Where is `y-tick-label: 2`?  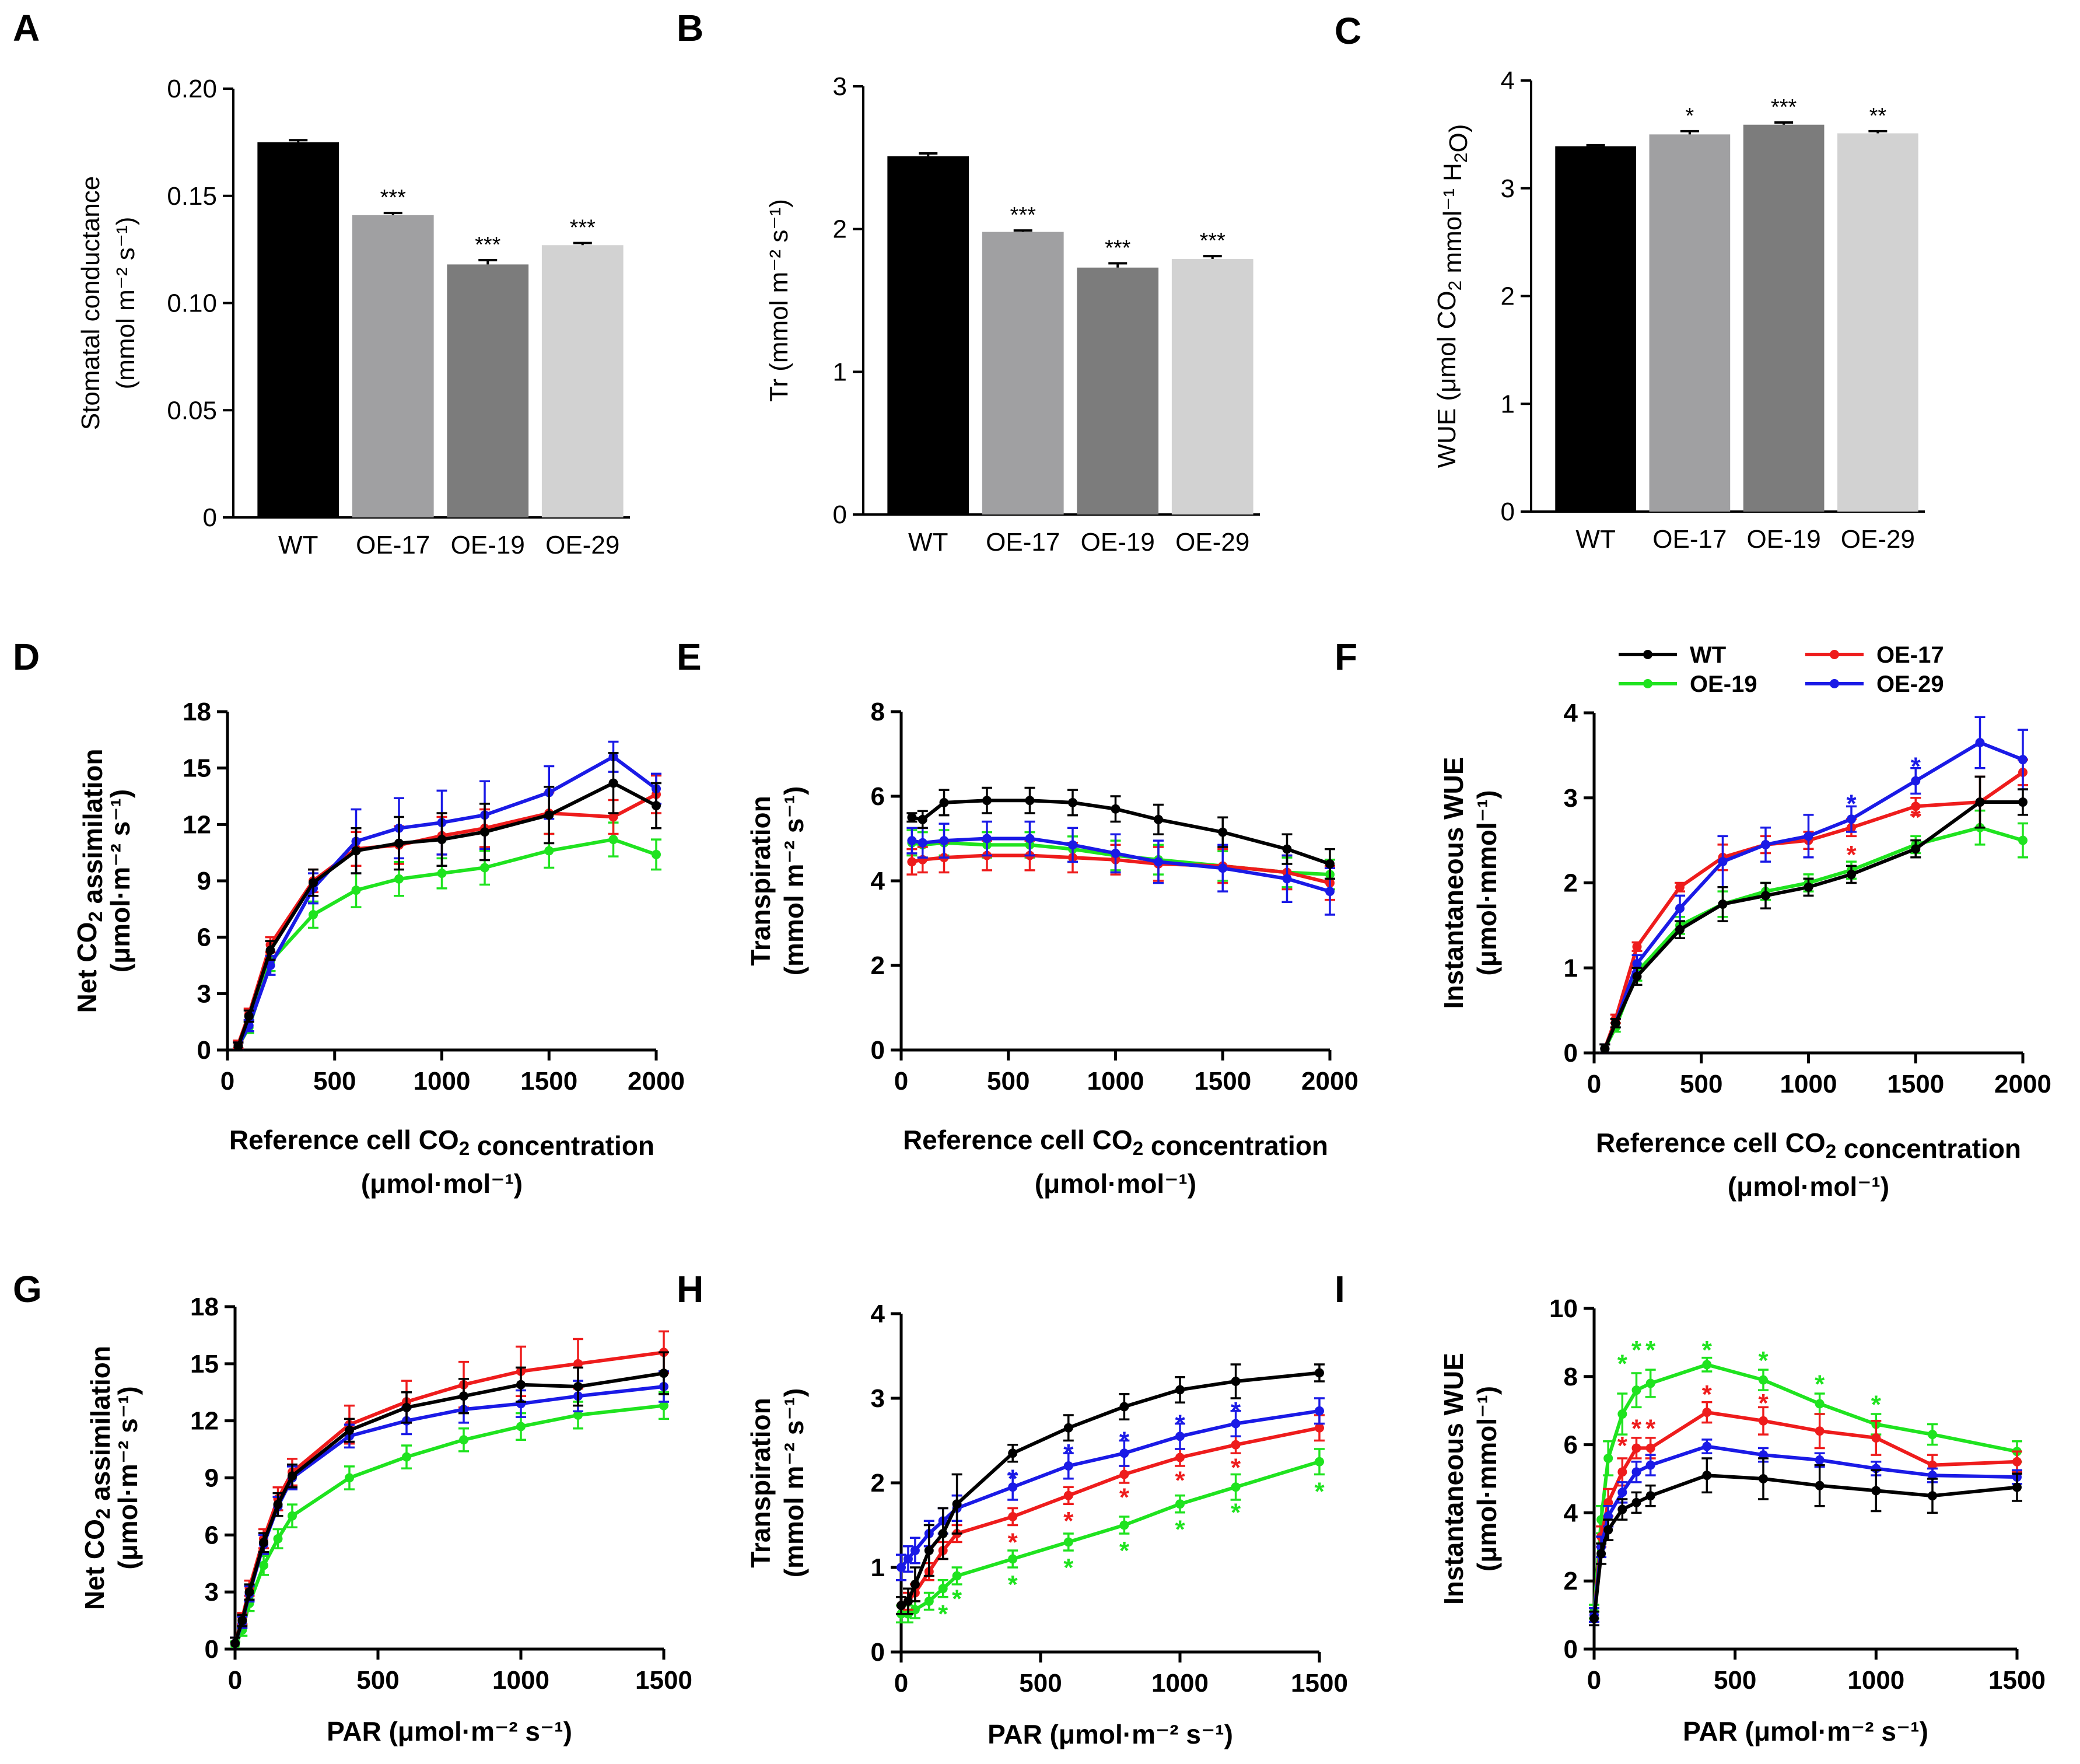
y-tick-label: 2 is located at coordinates (878, 1483).